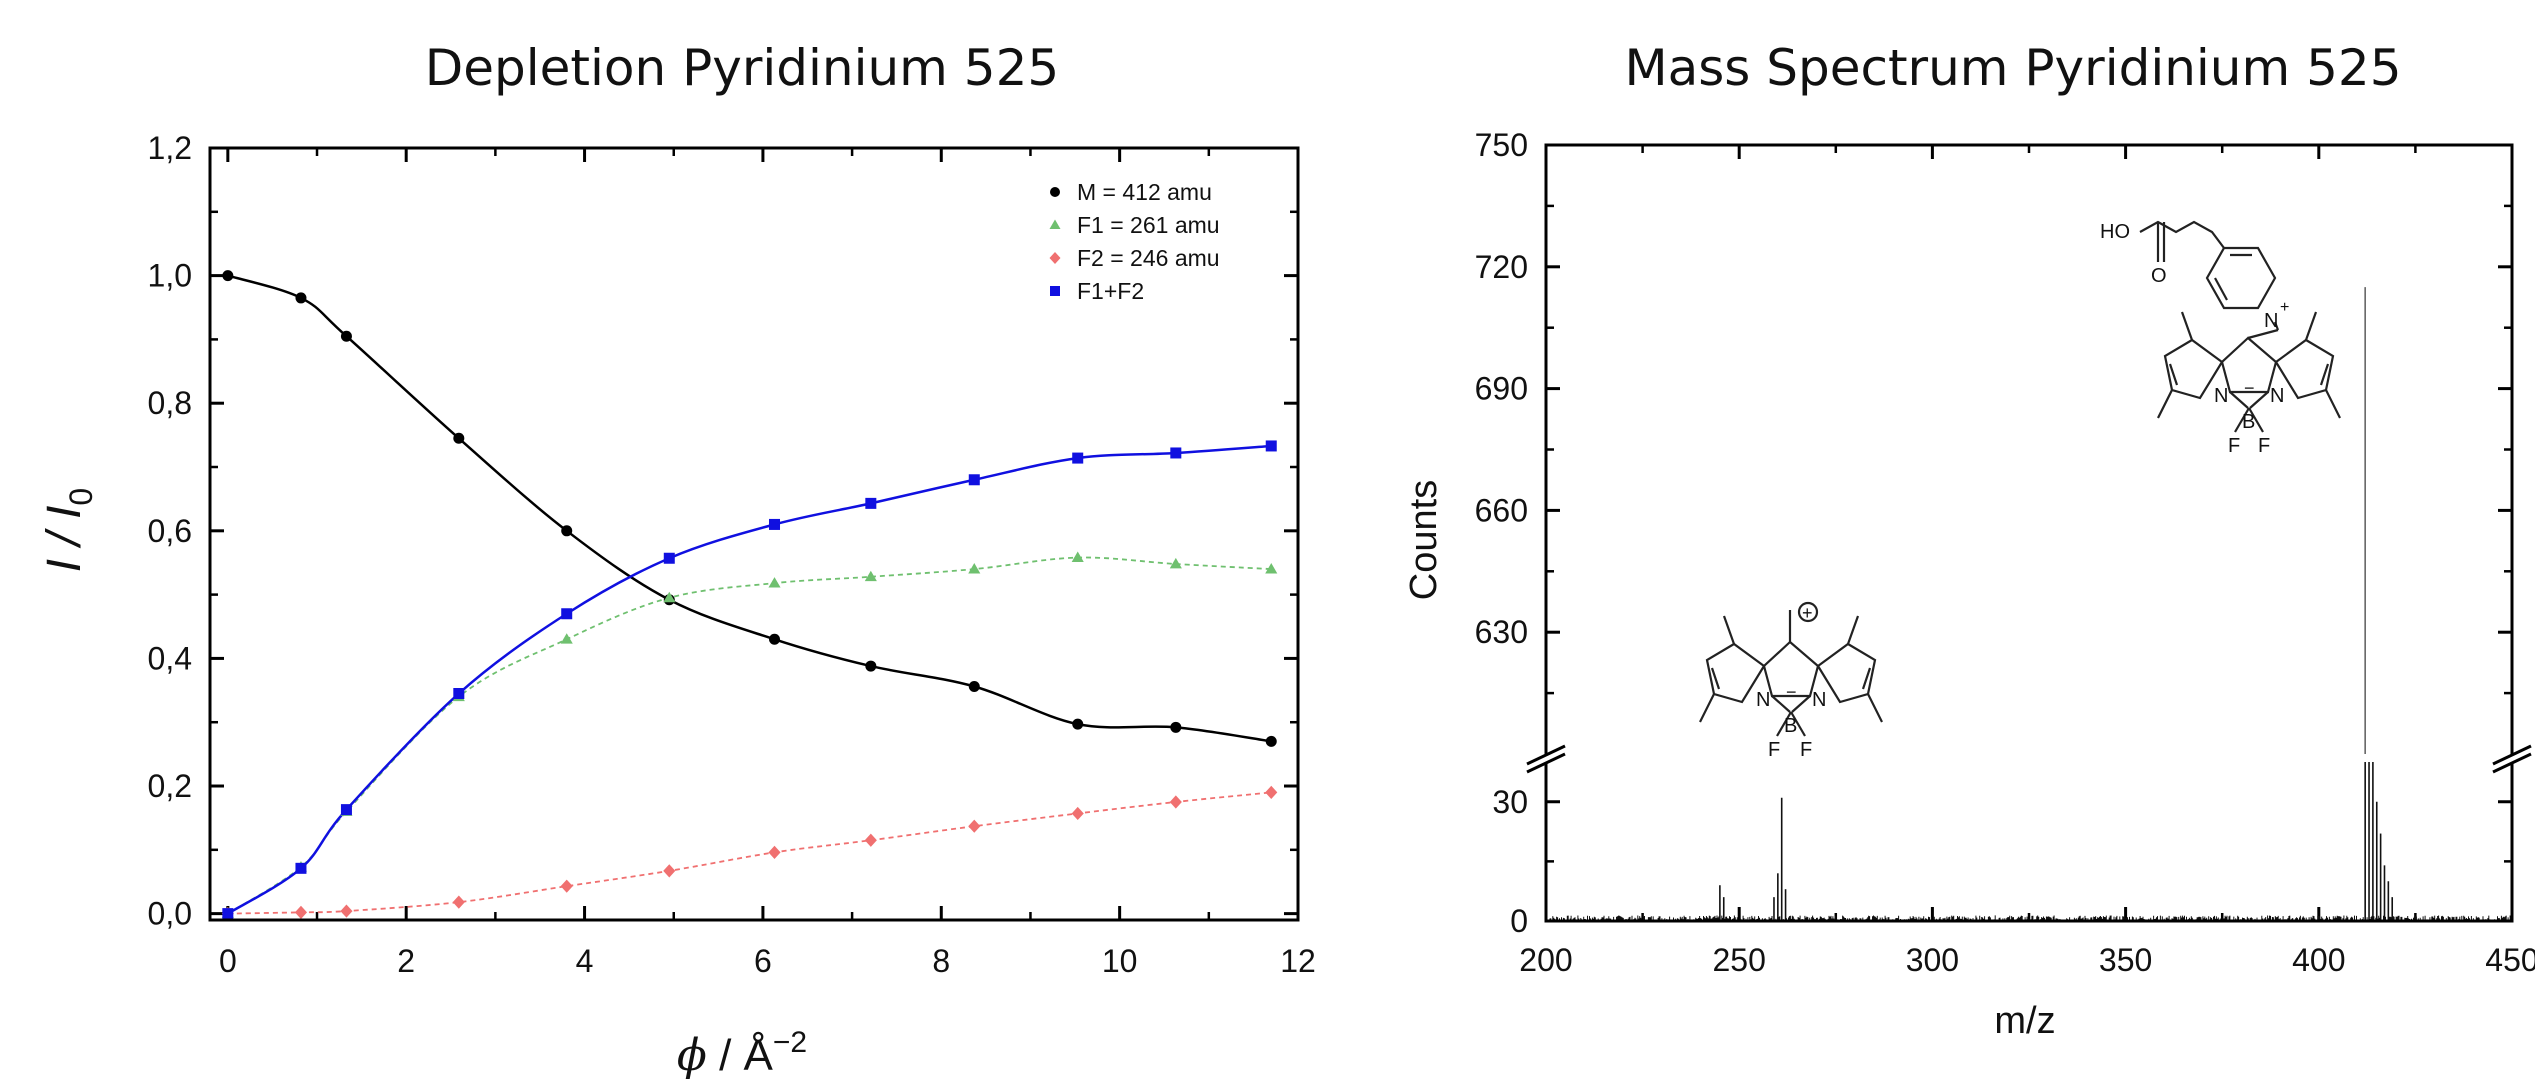 The width and height of the screenshot is (2535, 1087). I want to click on depletion-x-axis-label: ϕ / Å−2, so click(742, 1053).